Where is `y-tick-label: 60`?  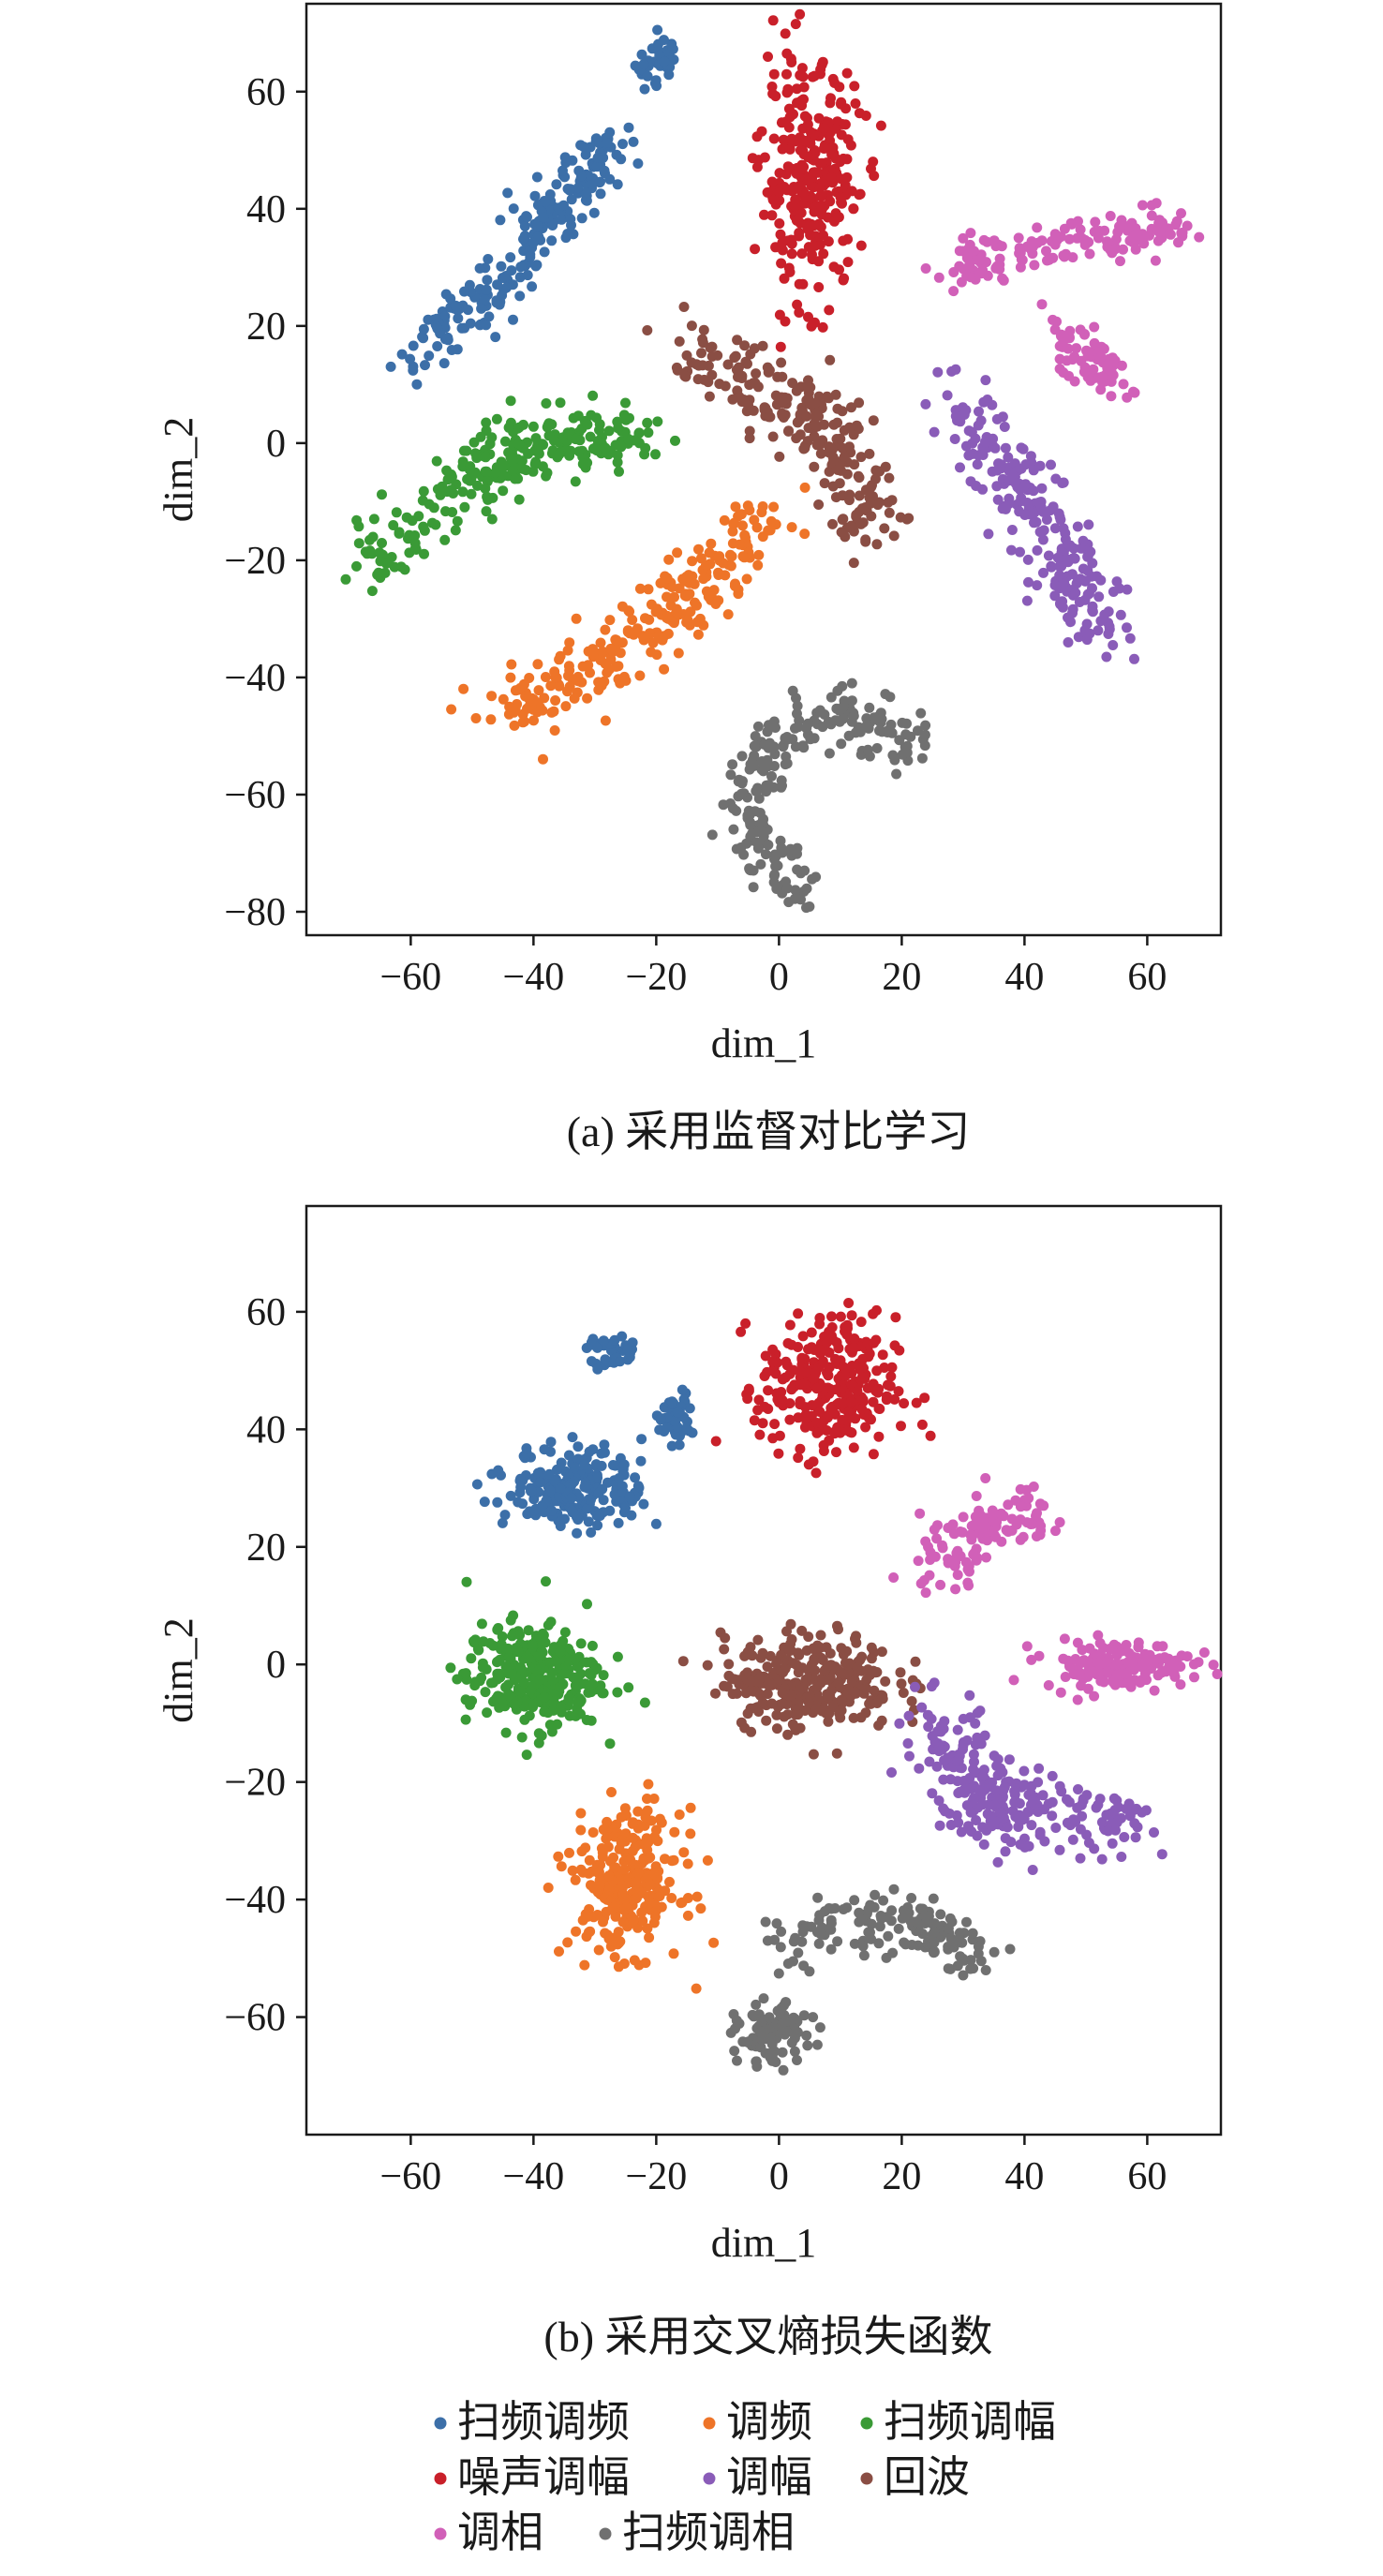 y-tick-label: 60 is located at coordinates (266, 92).